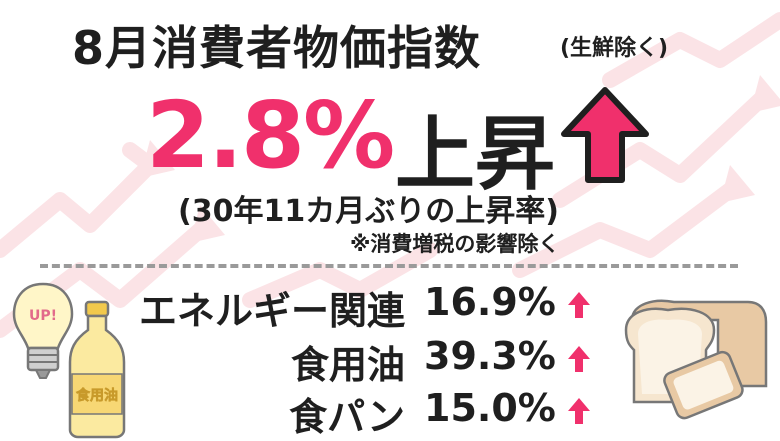  I want to click on tax-note: ※消費増税の影響除く, so click(455, 244).